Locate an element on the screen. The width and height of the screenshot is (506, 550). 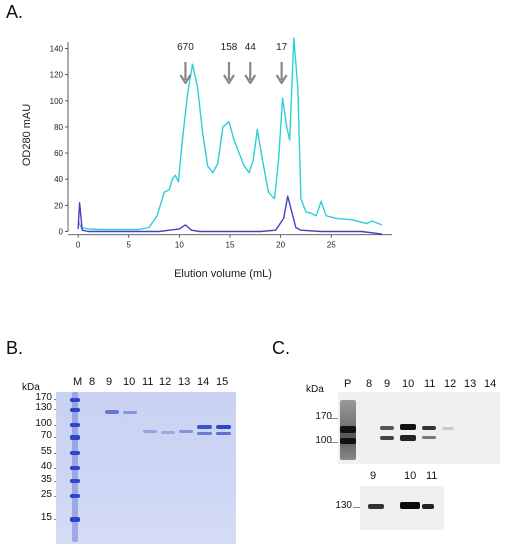
x-tick-label: 25 is located at coordinates (331, 245).